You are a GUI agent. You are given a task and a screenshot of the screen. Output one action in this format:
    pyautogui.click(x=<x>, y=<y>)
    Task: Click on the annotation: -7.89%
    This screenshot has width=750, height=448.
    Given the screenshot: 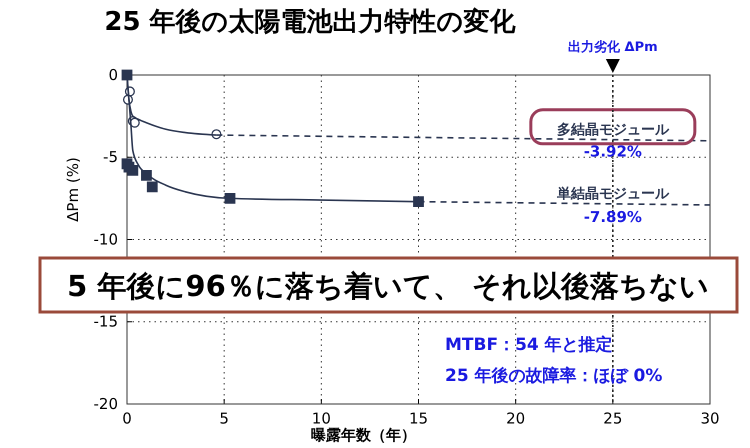 What is the action you would take?
    pyautogui.click(x=613, y=217)
    